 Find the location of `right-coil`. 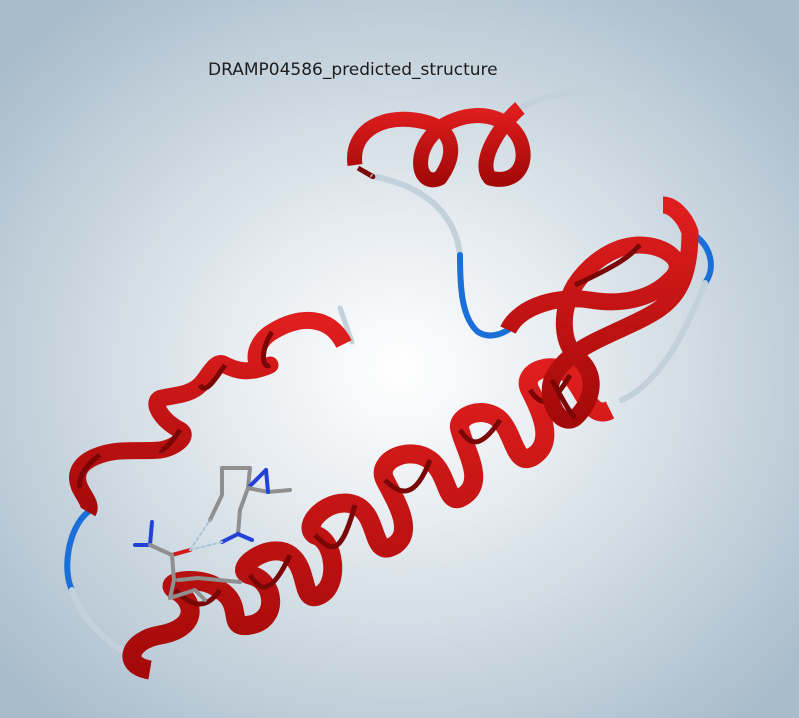

right-coil is located at coordinates (663, 341).